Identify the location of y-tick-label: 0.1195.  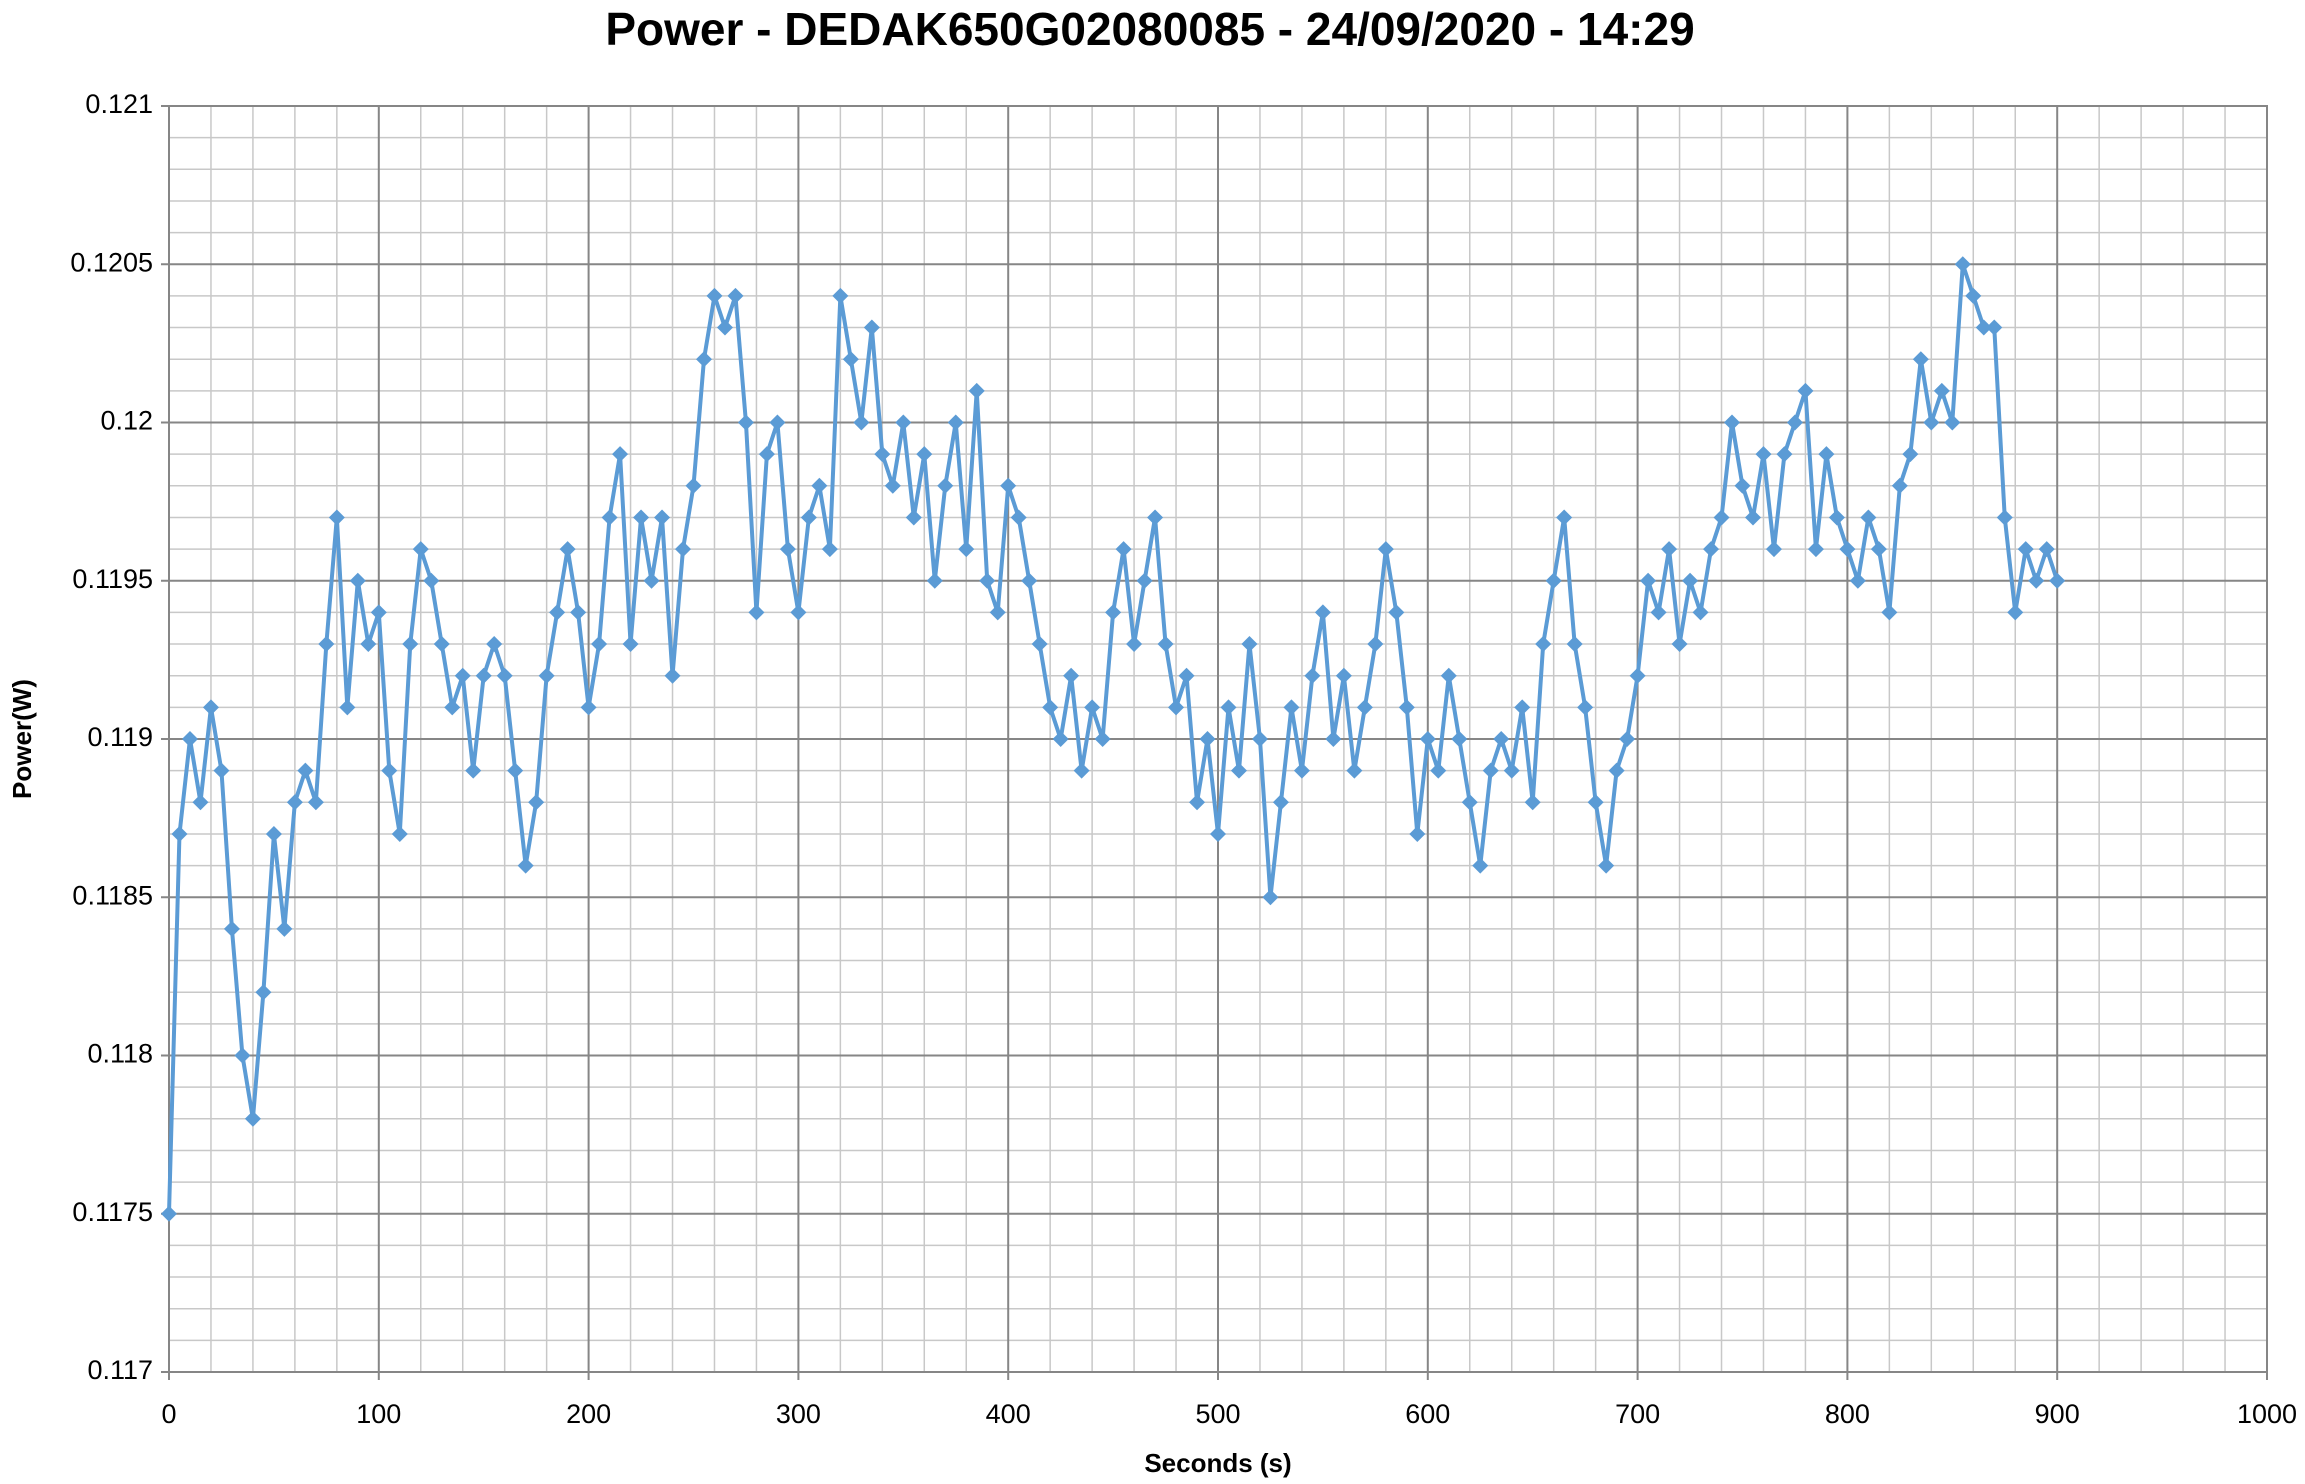
(112, 579).